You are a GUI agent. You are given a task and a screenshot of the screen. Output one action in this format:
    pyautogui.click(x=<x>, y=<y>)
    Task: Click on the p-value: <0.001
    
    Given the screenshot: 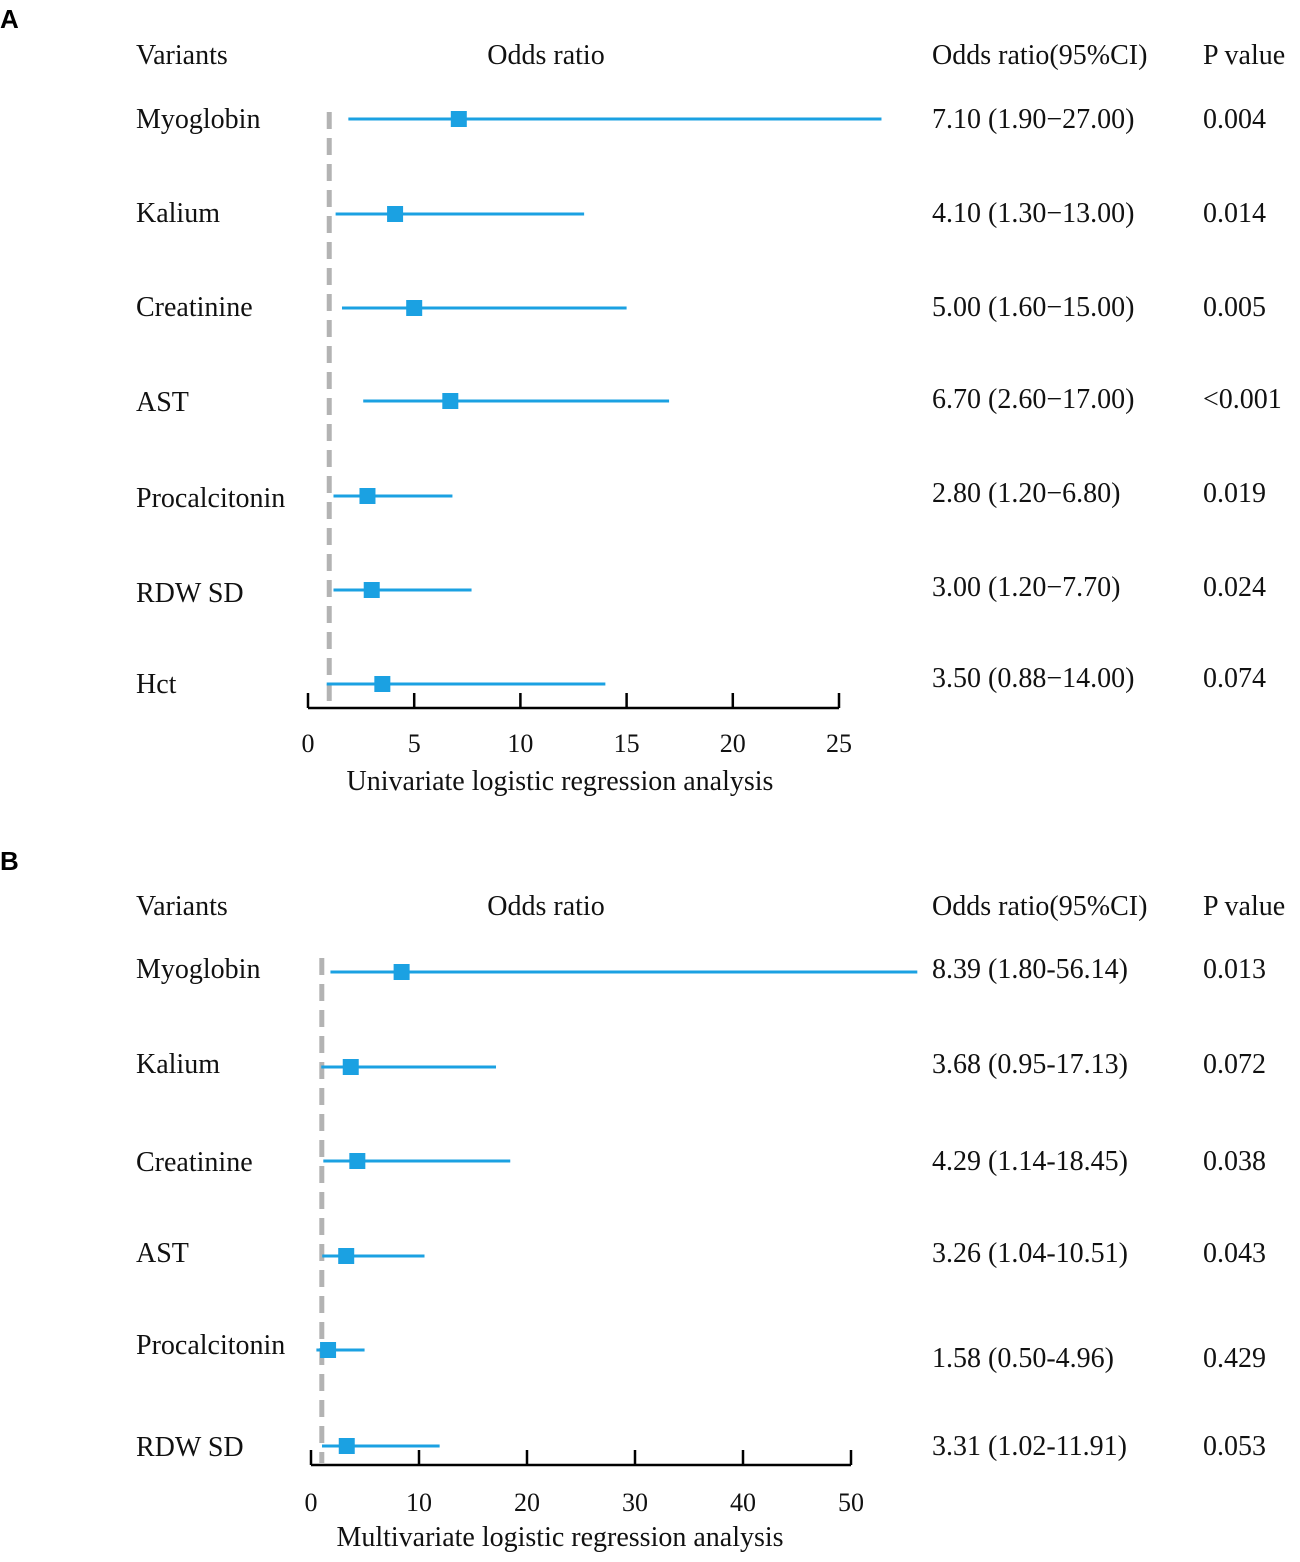 What is the action you would take?
    pyautogui.click(x=1242, y=399)
    